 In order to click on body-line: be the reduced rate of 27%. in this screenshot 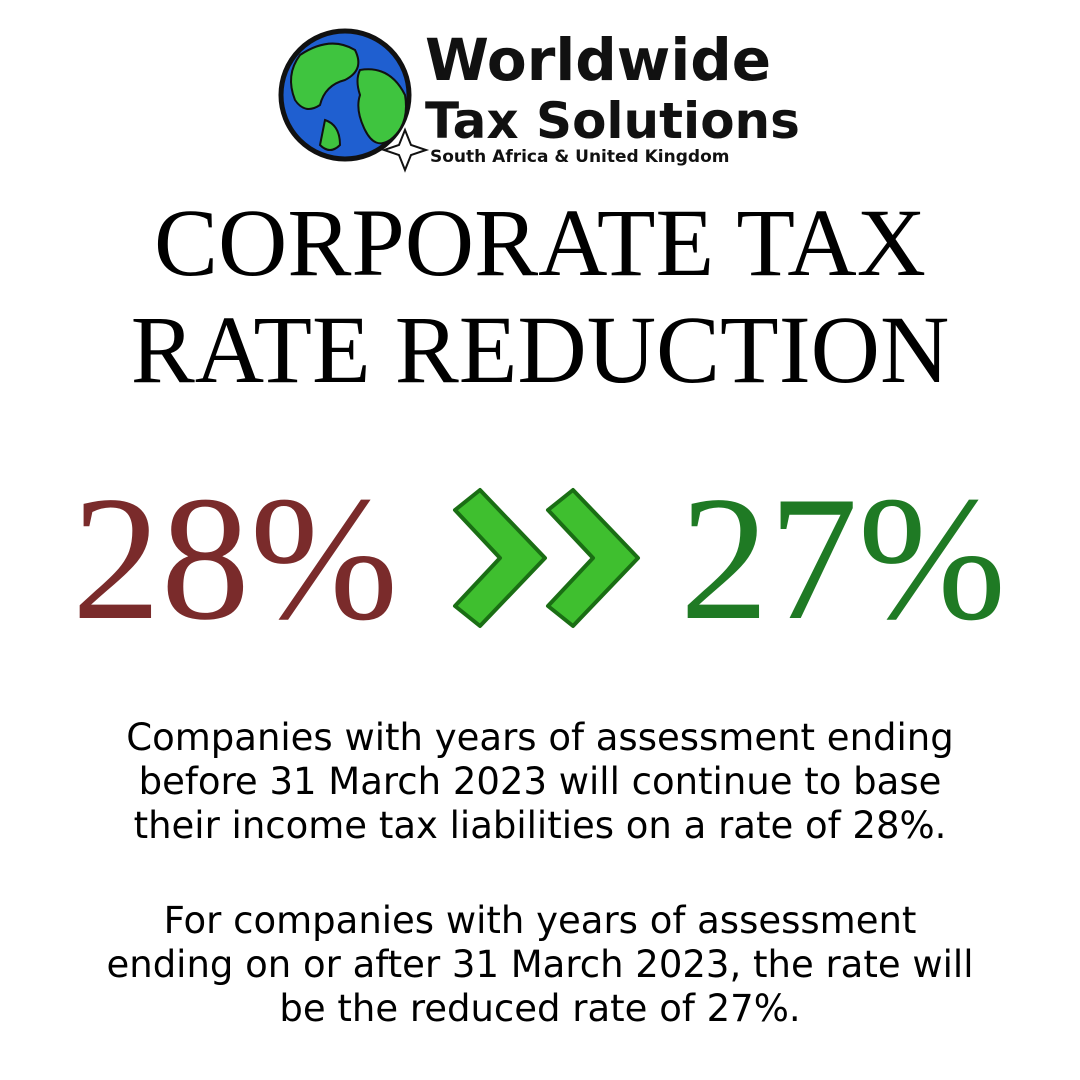, I will do `click(539, 1008)`.